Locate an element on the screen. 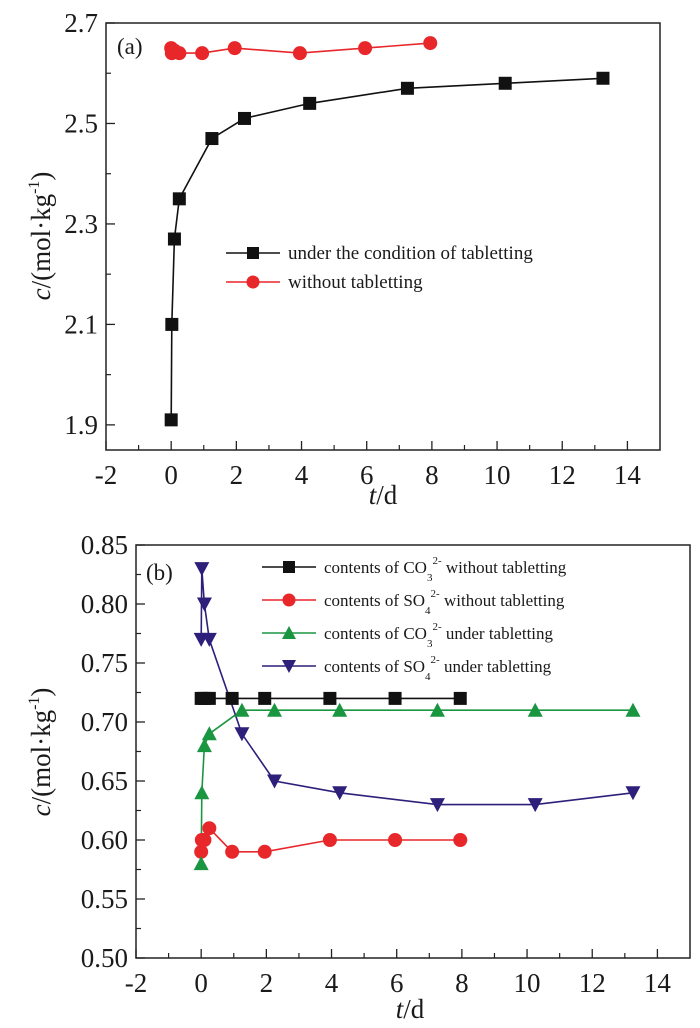 Image resolution: width=700 pixels, height=1028 pixels. y-tick-label: 2.1 is located at coordinates (81, 324).